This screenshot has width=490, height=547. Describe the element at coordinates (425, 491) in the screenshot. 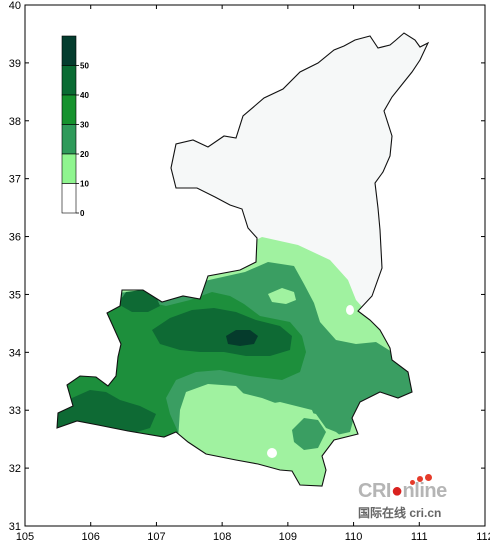

I see `brand-nline: nline` at that location.